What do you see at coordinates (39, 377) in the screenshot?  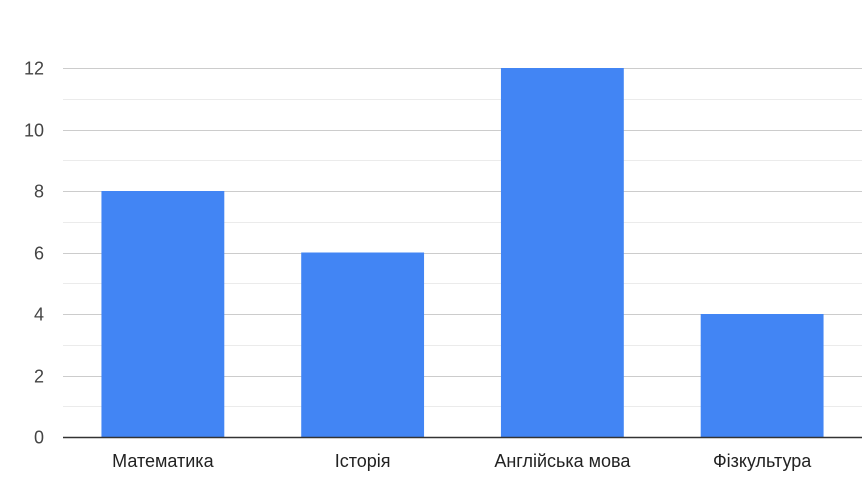 I see `y-tick-label: 2` at bounding box center [39, 377].